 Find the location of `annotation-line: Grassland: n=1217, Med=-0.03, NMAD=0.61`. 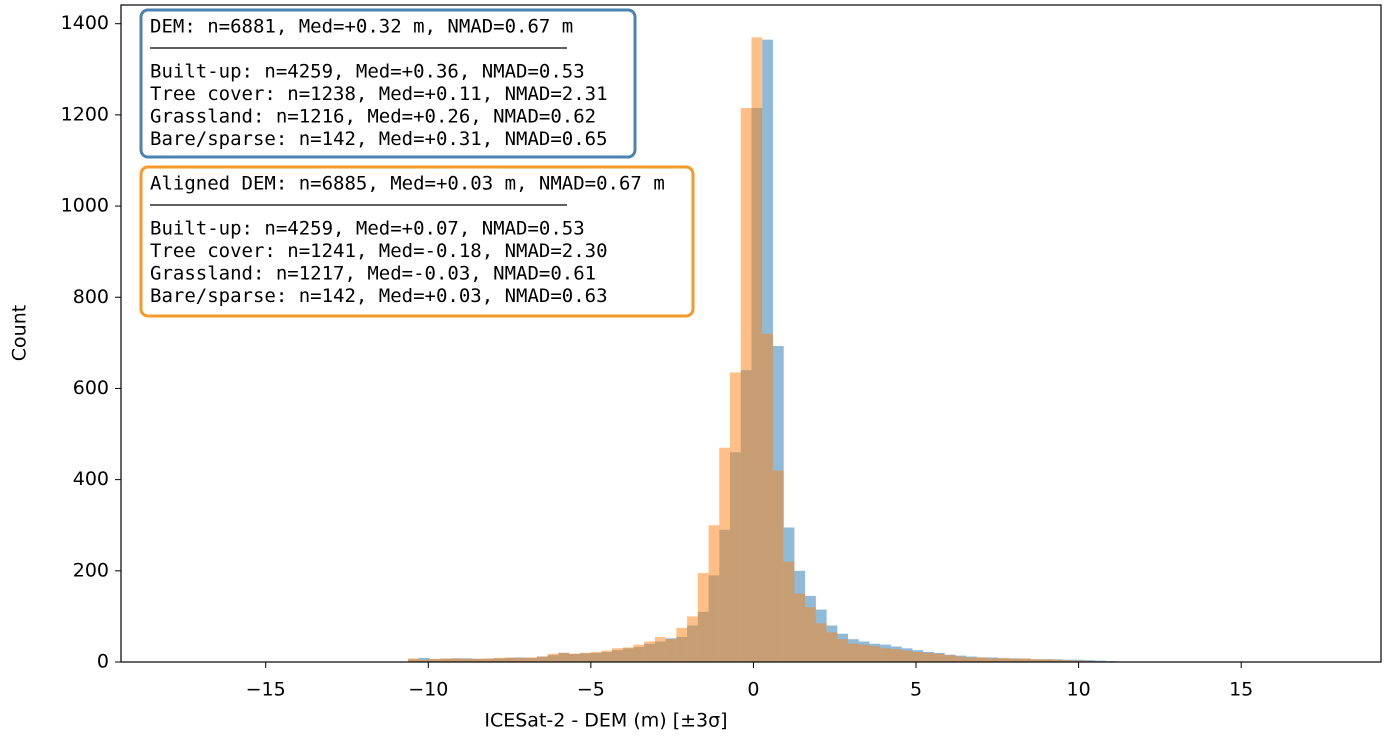

annotation-line: Grassland: n=1217, Med=-0.03, NMAD=0.61 is located at coordinates (373, 274).